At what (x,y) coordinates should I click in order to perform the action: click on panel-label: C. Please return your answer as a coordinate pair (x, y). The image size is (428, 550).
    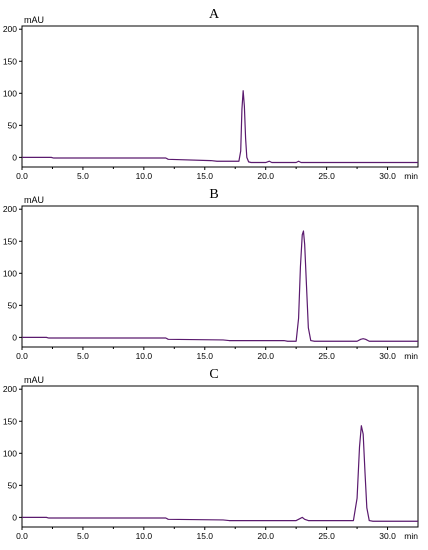
    Looking at the image, I should click on (213, 374).